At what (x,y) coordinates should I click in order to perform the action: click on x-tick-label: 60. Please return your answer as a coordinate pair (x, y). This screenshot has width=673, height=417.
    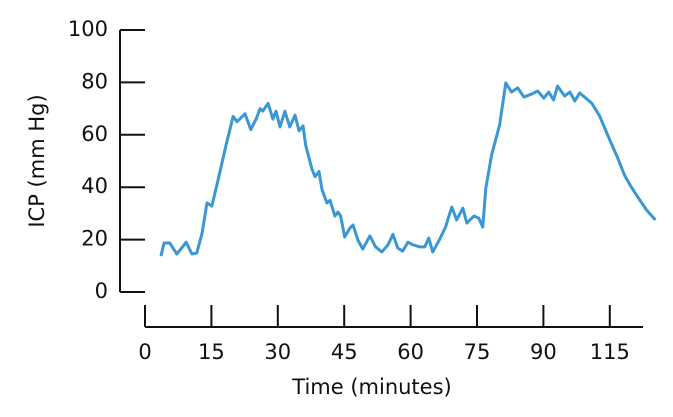
    Looking at the image, I should click on (410, 352).